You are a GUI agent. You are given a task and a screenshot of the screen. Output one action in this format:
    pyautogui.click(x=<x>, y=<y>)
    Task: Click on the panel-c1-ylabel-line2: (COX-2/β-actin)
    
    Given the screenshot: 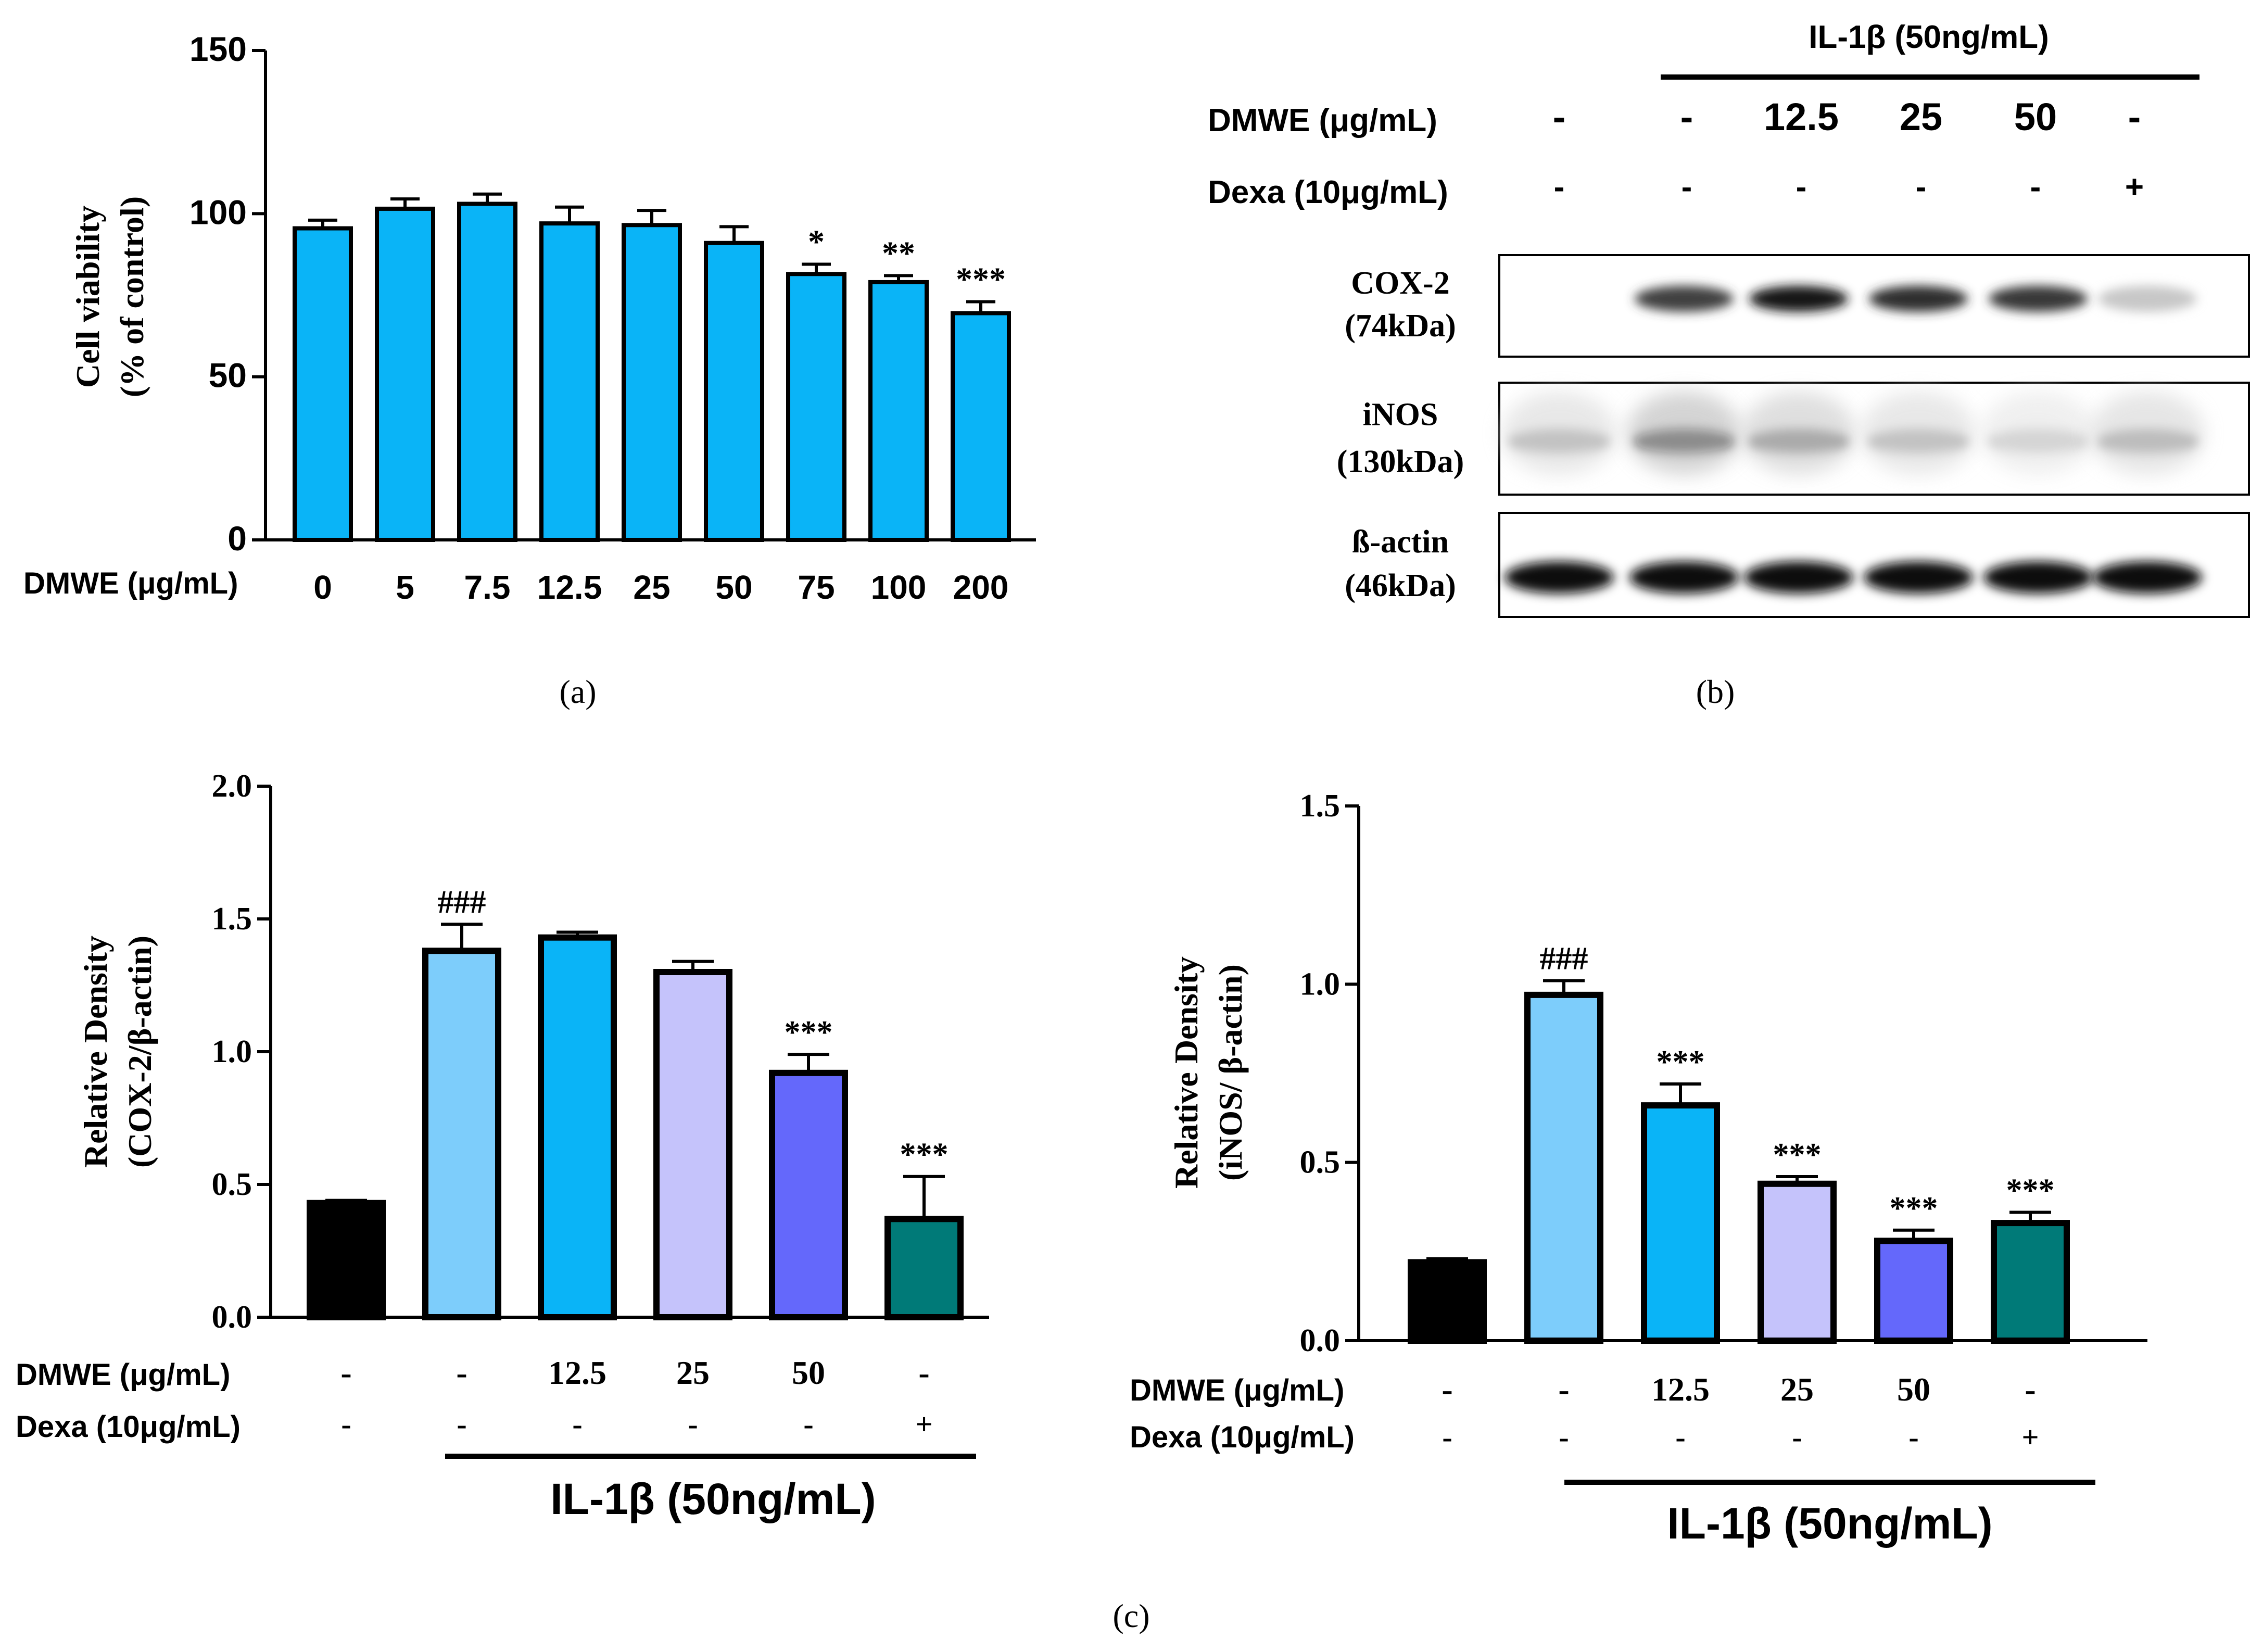 What is the action you would take?
    pyautogui.click(x=139, y=1052)
    